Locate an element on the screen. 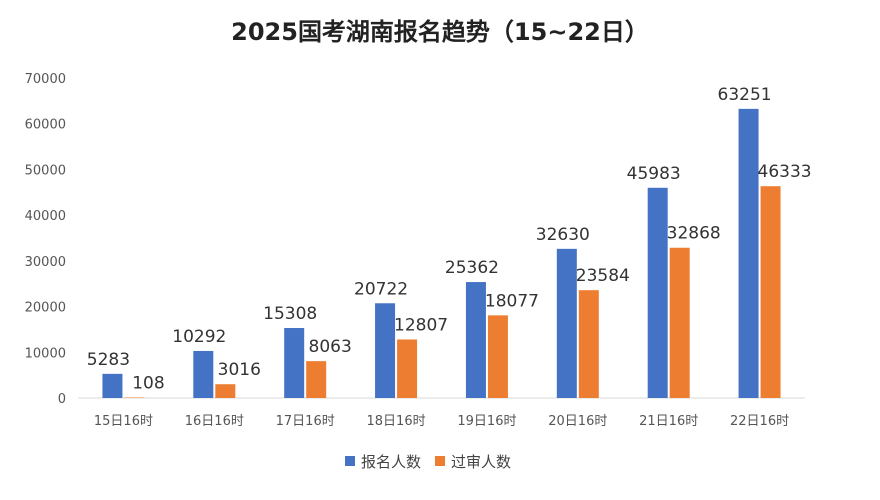  data-label: 10292 is located at coordinates (199, 337).